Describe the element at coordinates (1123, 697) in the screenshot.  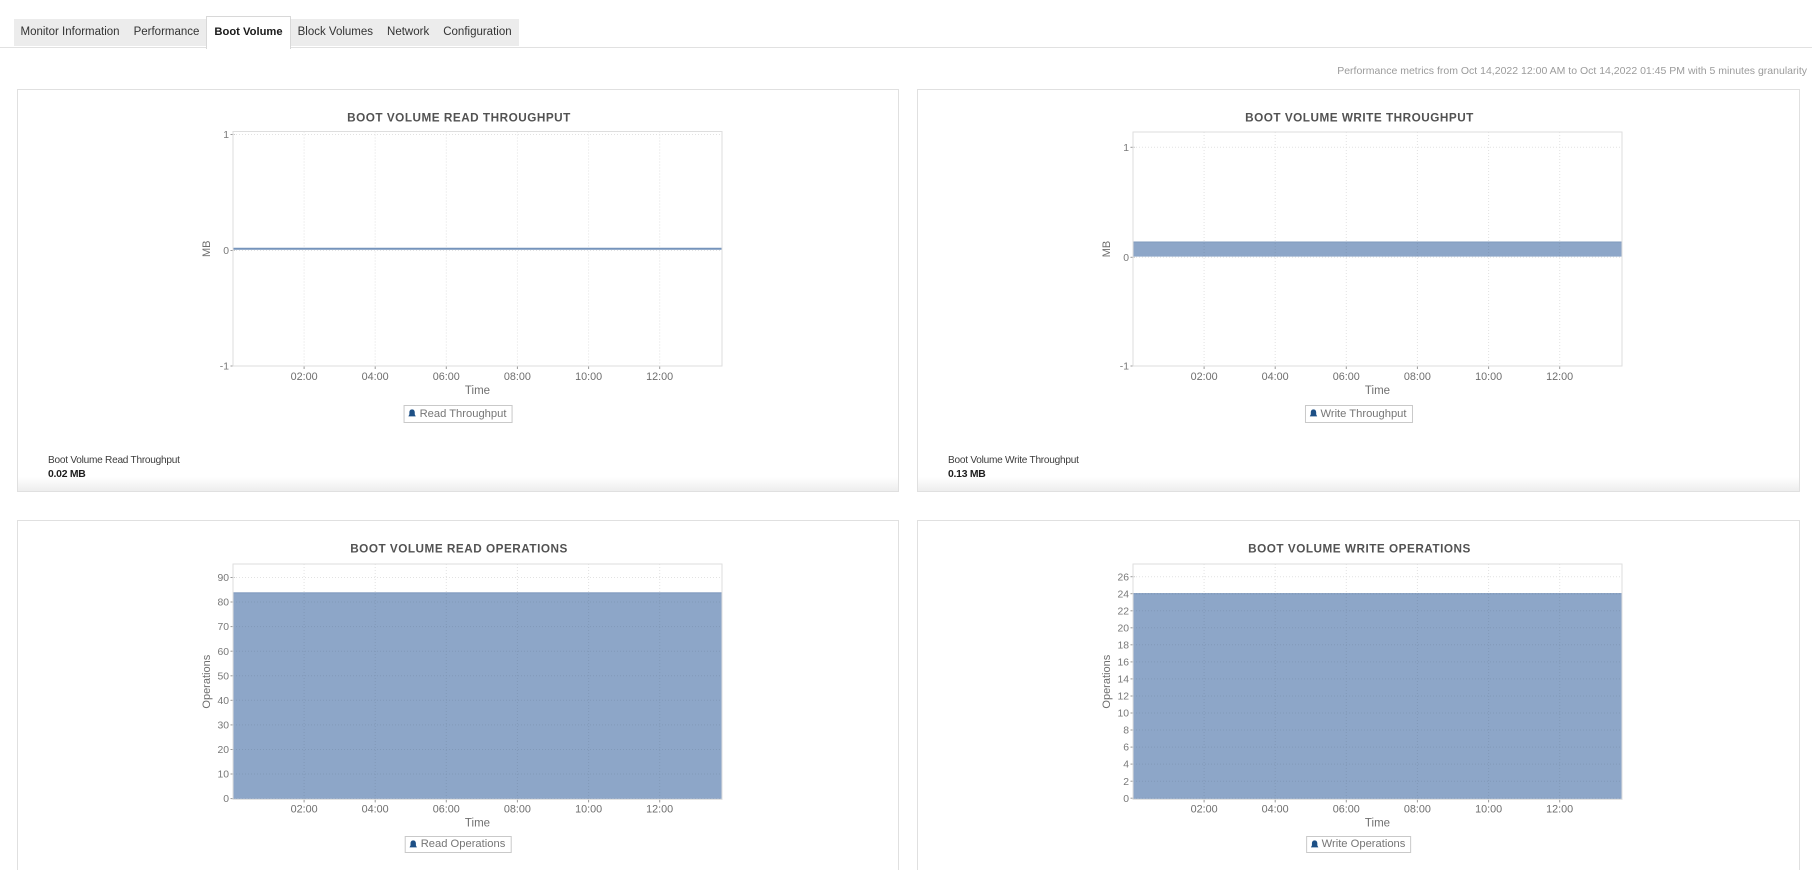
I see `svg-text: 12` at that location.